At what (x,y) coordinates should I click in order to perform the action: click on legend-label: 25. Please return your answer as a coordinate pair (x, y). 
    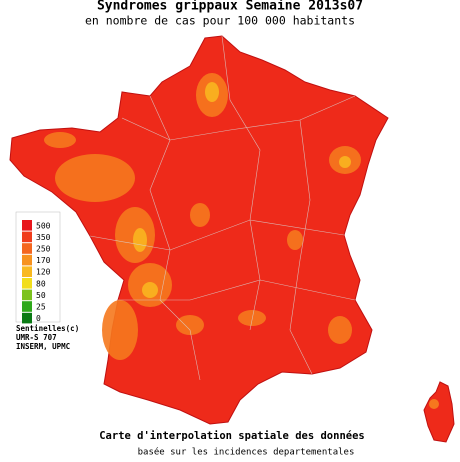
    Looking at the image, I should click on (41, 307).